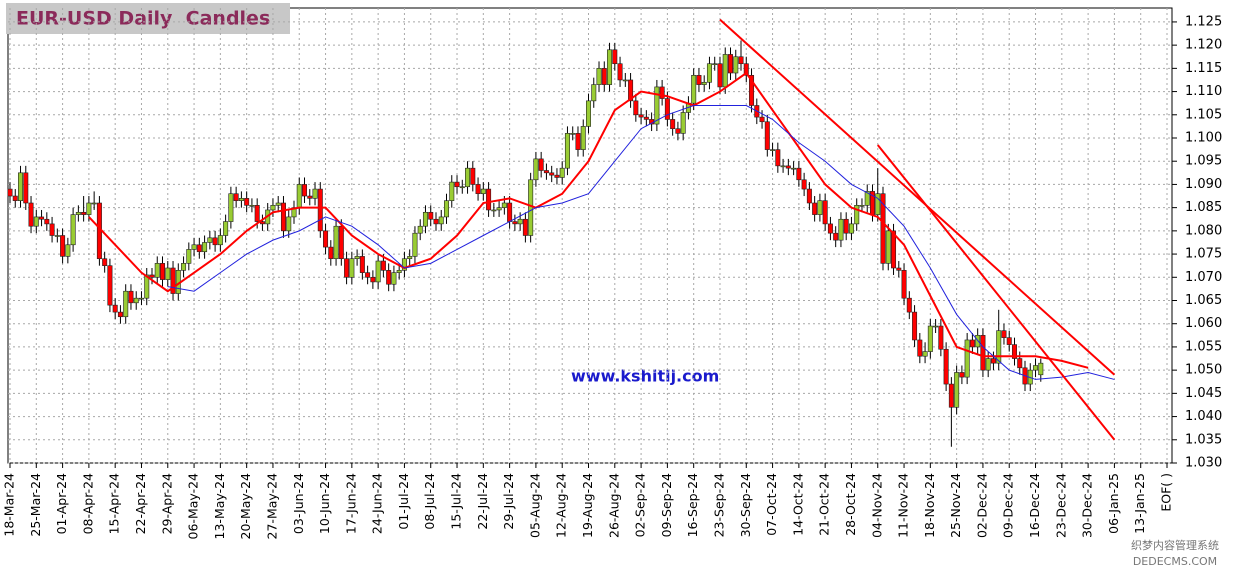 The width and height of the screenshot is (1238, 573). Describe the element at coordinates (140, 503) in the screenshot. I see `x-tick-label: 22-Apr-24` at that location.